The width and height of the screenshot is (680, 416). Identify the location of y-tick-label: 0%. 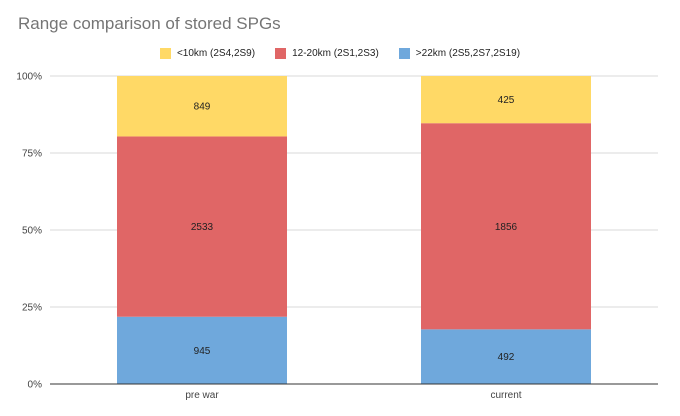
(35, 385).